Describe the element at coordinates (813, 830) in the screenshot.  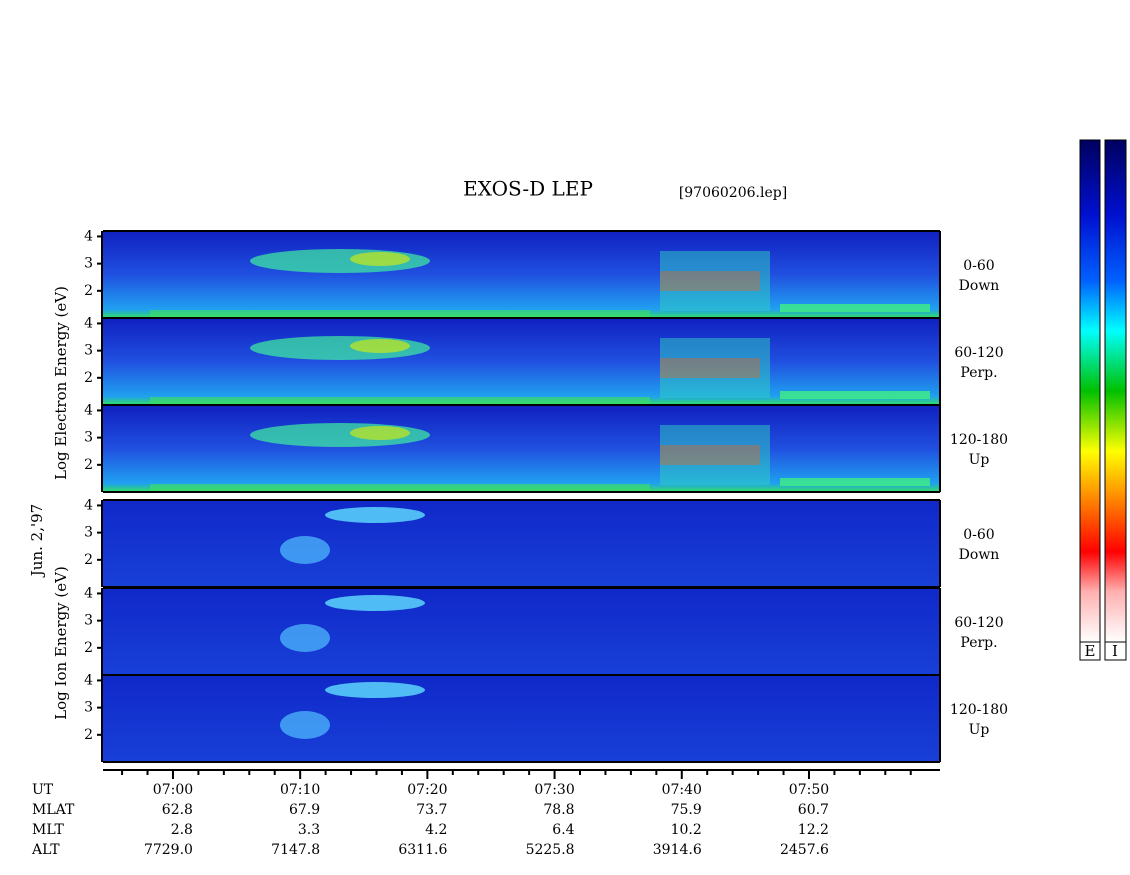
I see `table-value: 12.2` at that location.